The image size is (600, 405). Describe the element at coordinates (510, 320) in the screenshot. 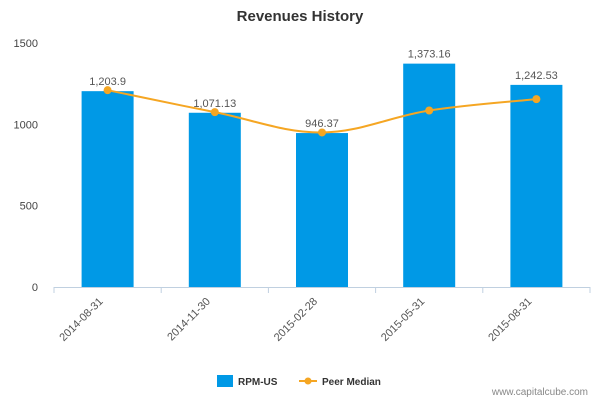

I see `x-tick-label: 2015-08-31` at that location.